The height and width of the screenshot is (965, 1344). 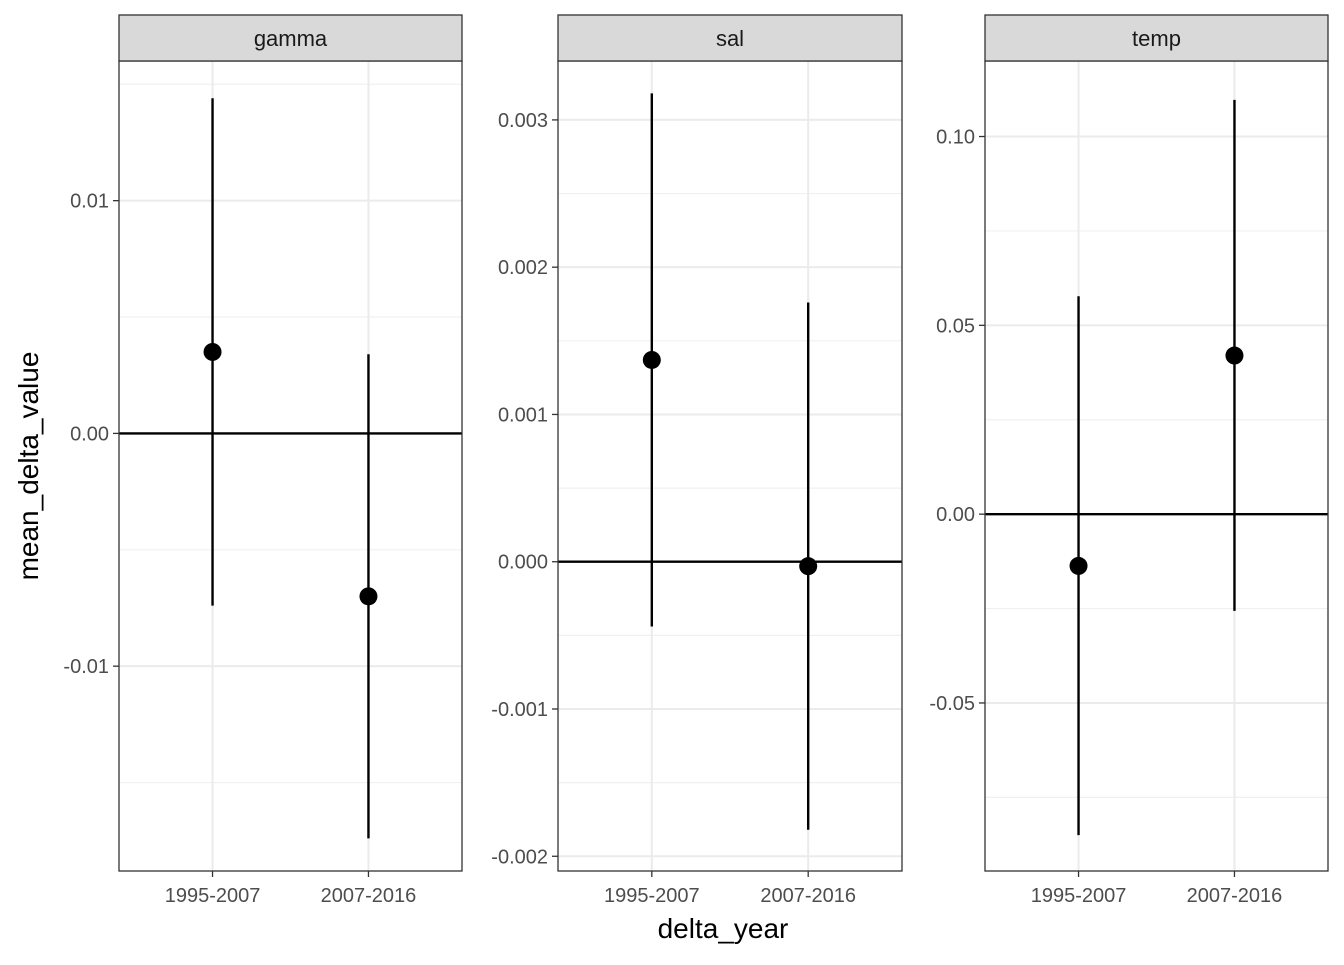 I want to click on y-tick-label: -0.01, so click(x=86, y=667).